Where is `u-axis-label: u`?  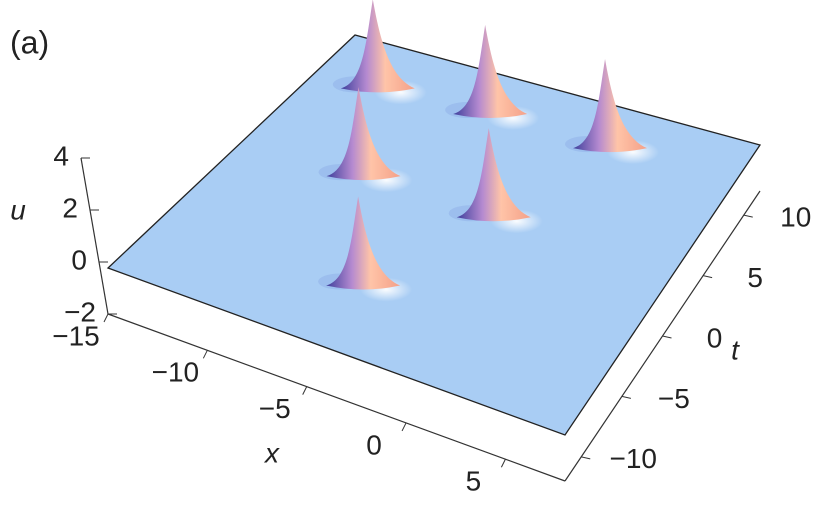 u-axis-label: u is located at coordinates (18, 209).